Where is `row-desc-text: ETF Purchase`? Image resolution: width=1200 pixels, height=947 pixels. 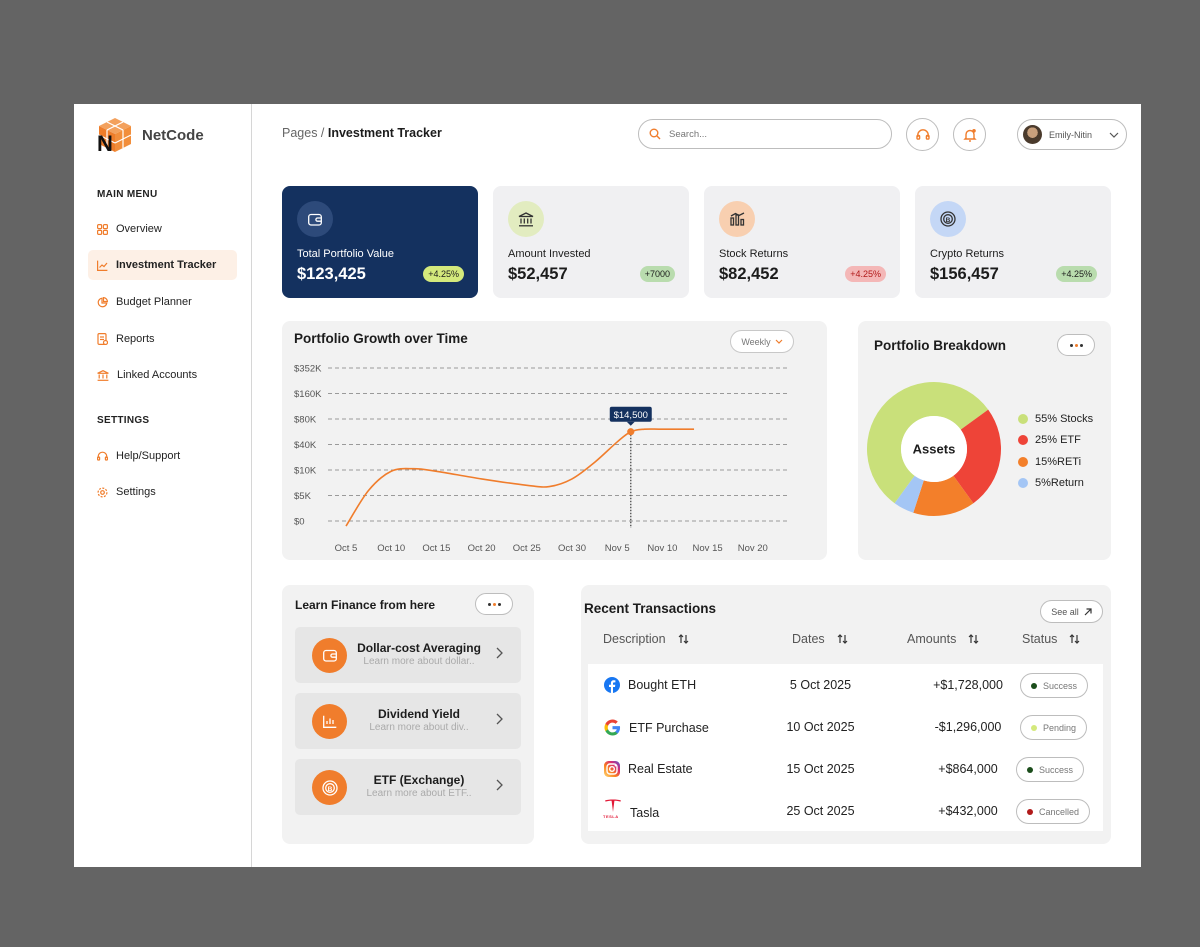 row-desc-text: ETF Purchase is located at coordinates (669, 727).